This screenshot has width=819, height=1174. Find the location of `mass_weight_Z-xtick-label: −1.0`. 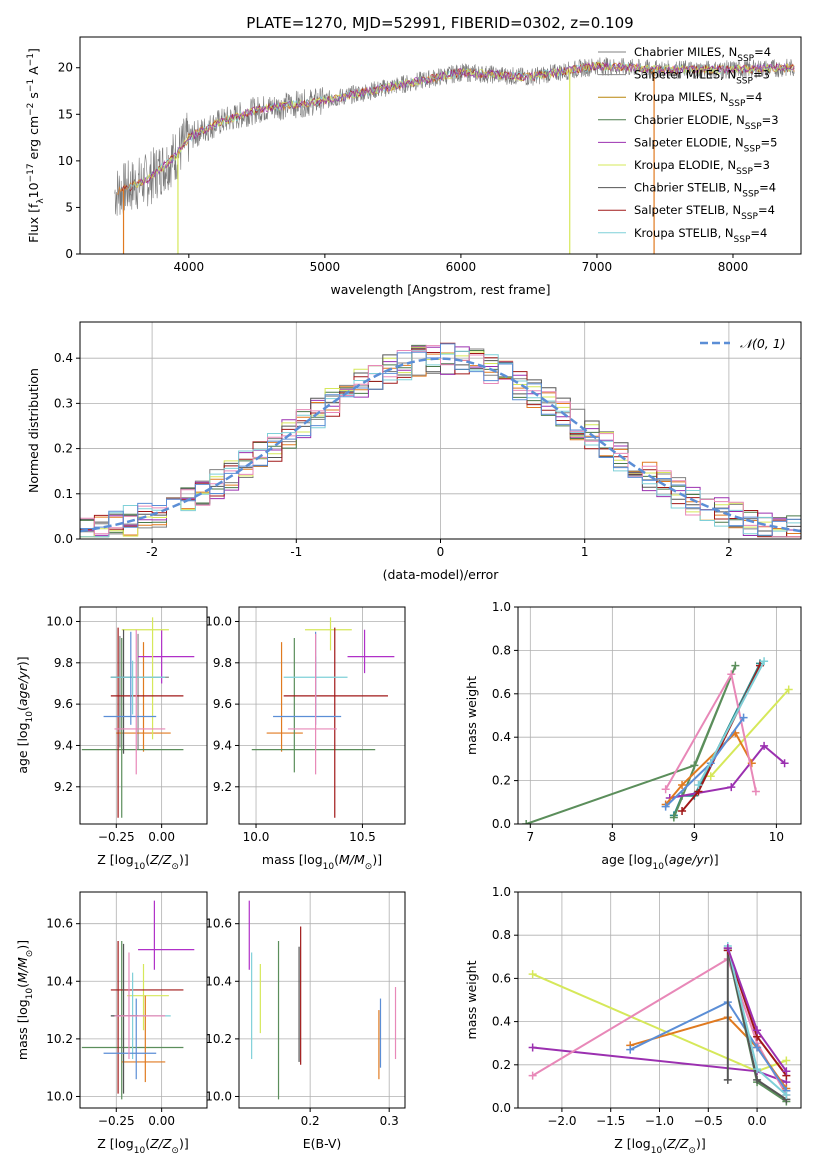

mass_weight_Z-xtick-label: −1.0 is located at coordinates (659, 1121).